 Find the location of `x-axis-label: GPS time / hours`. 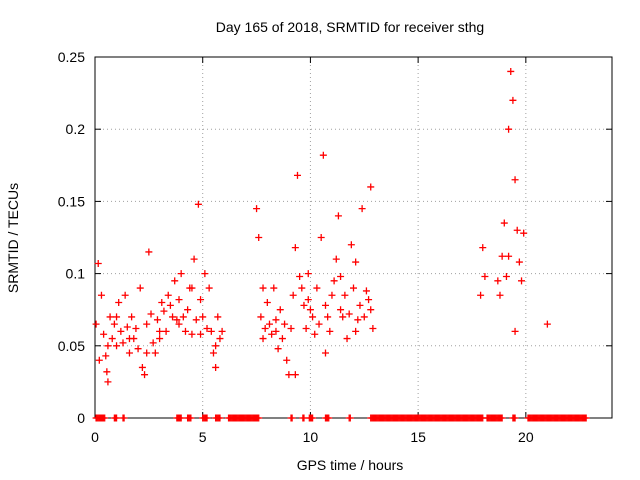

x-axis-label: GPS time / hours is located at coordinates (350, 465).